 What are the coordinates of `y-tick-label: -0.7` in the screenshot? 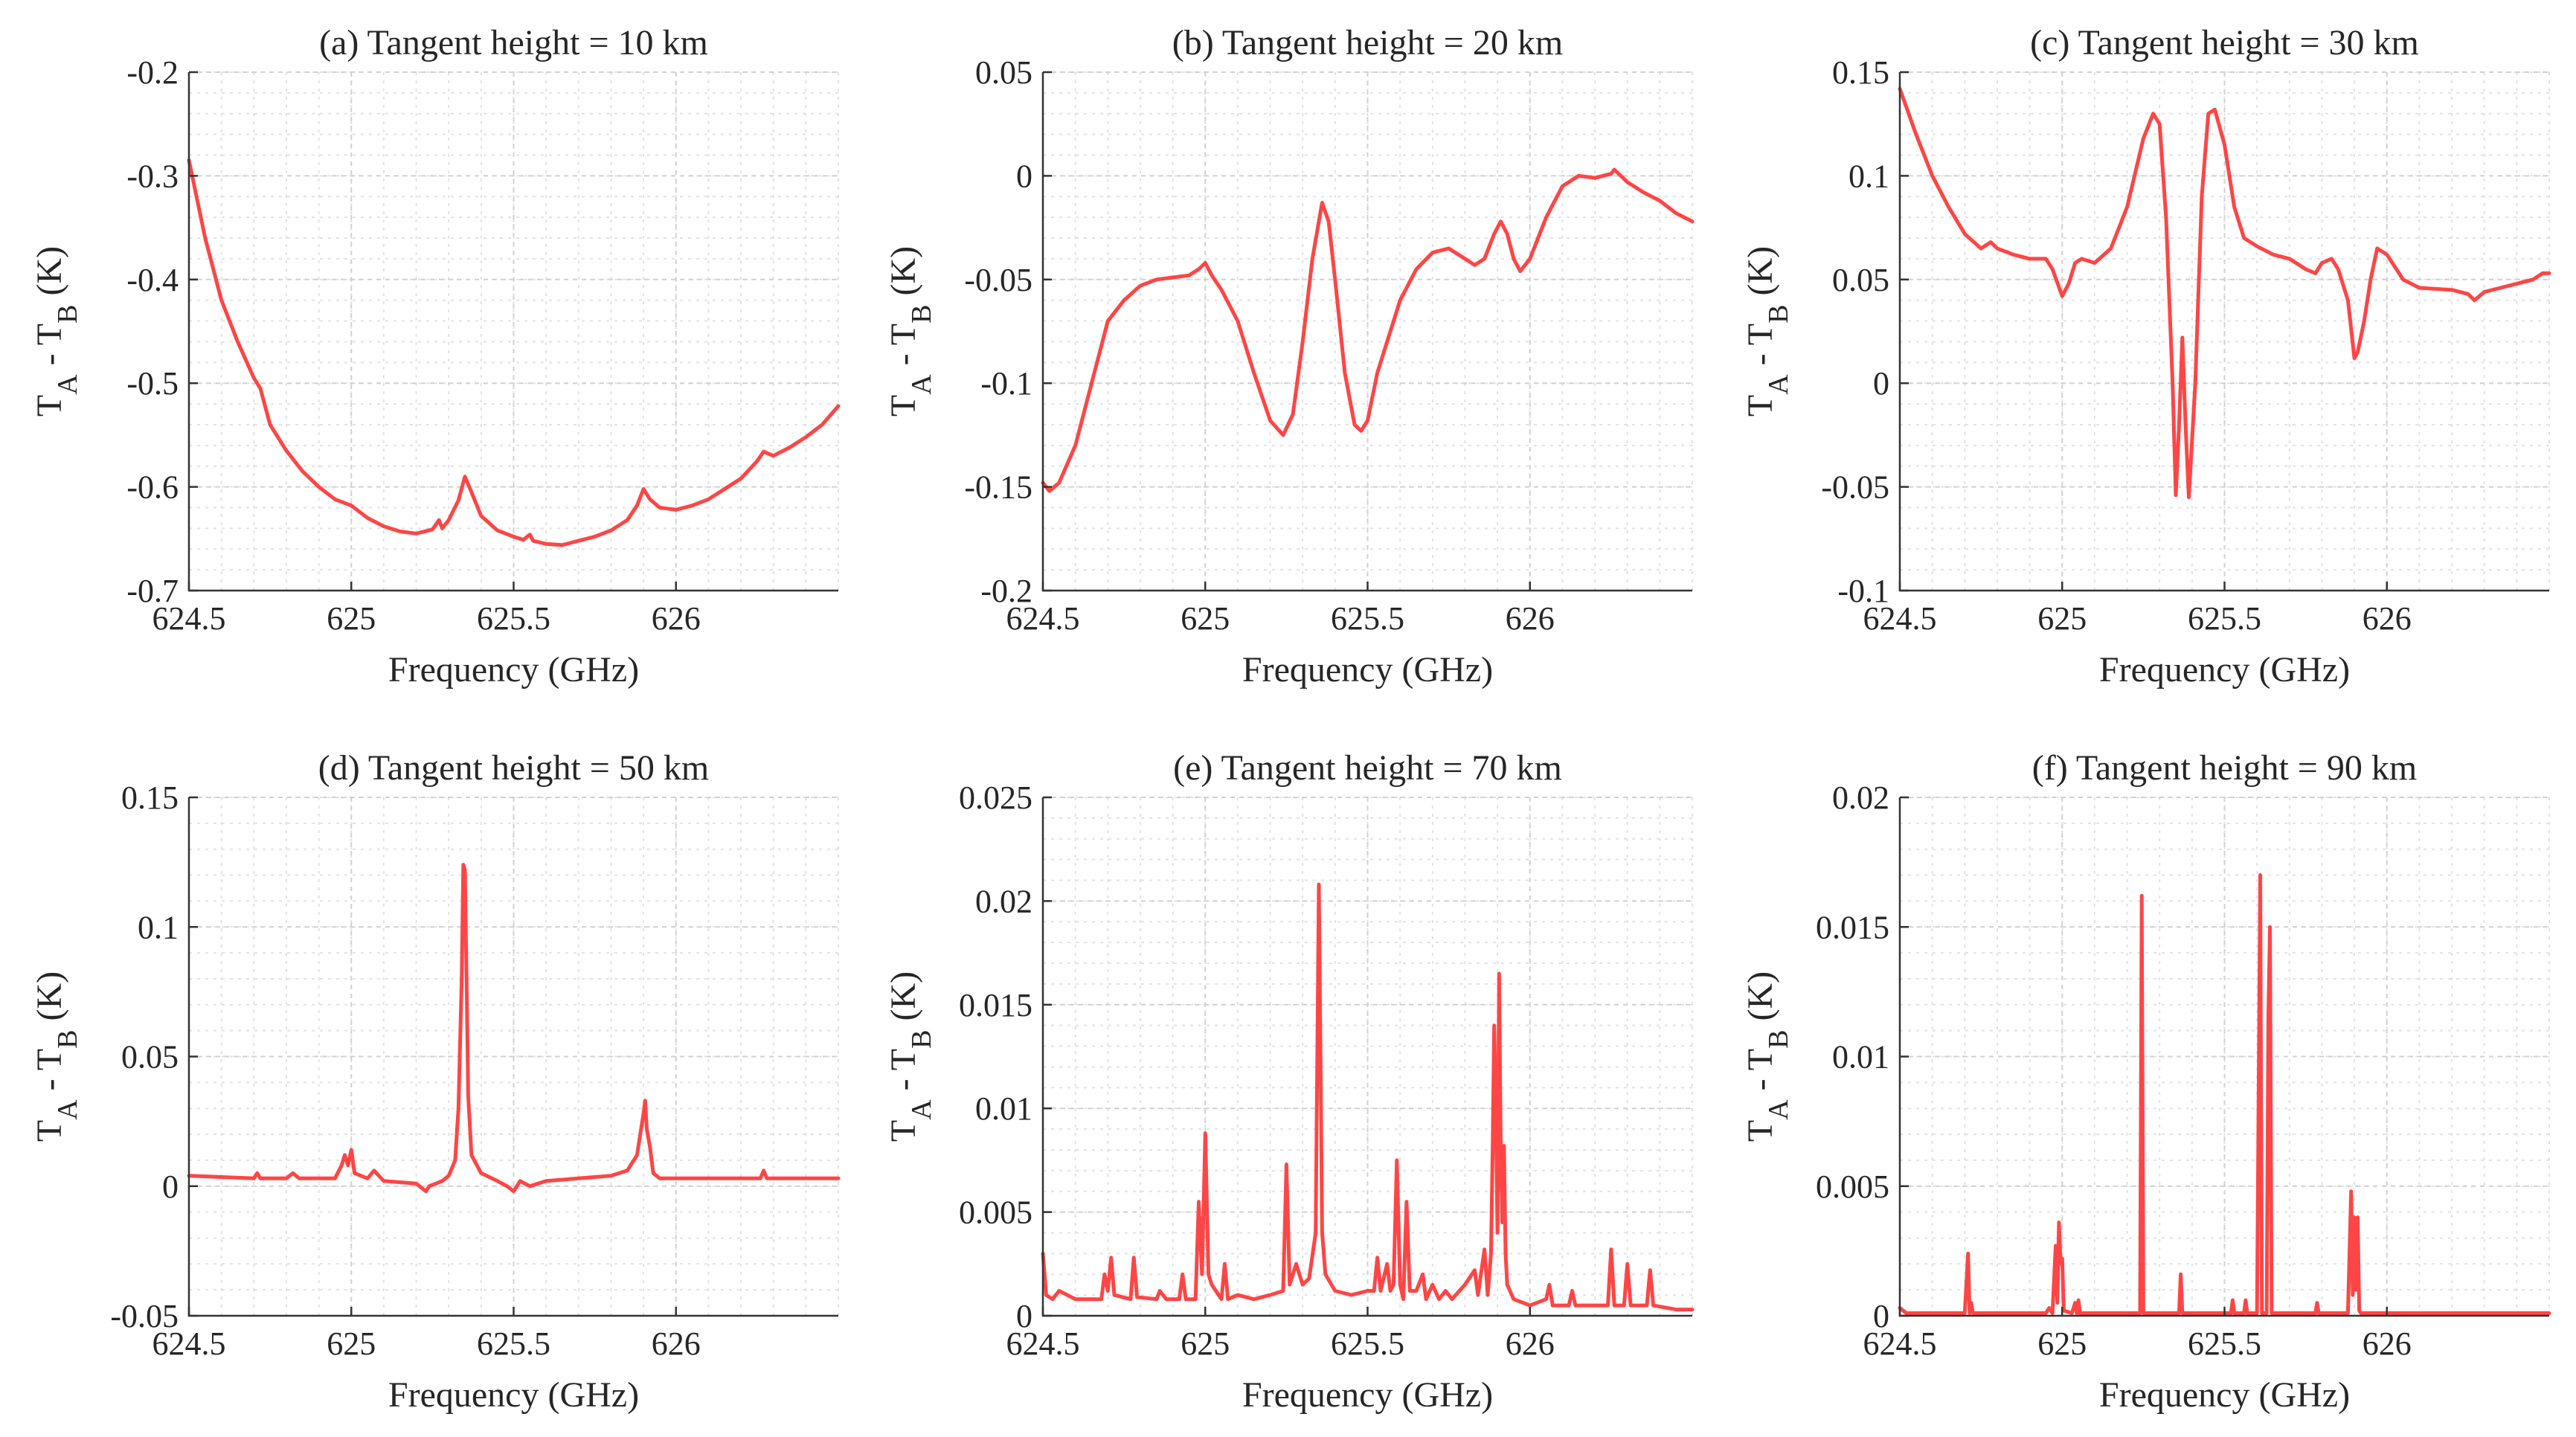 It's located at (152, 591).